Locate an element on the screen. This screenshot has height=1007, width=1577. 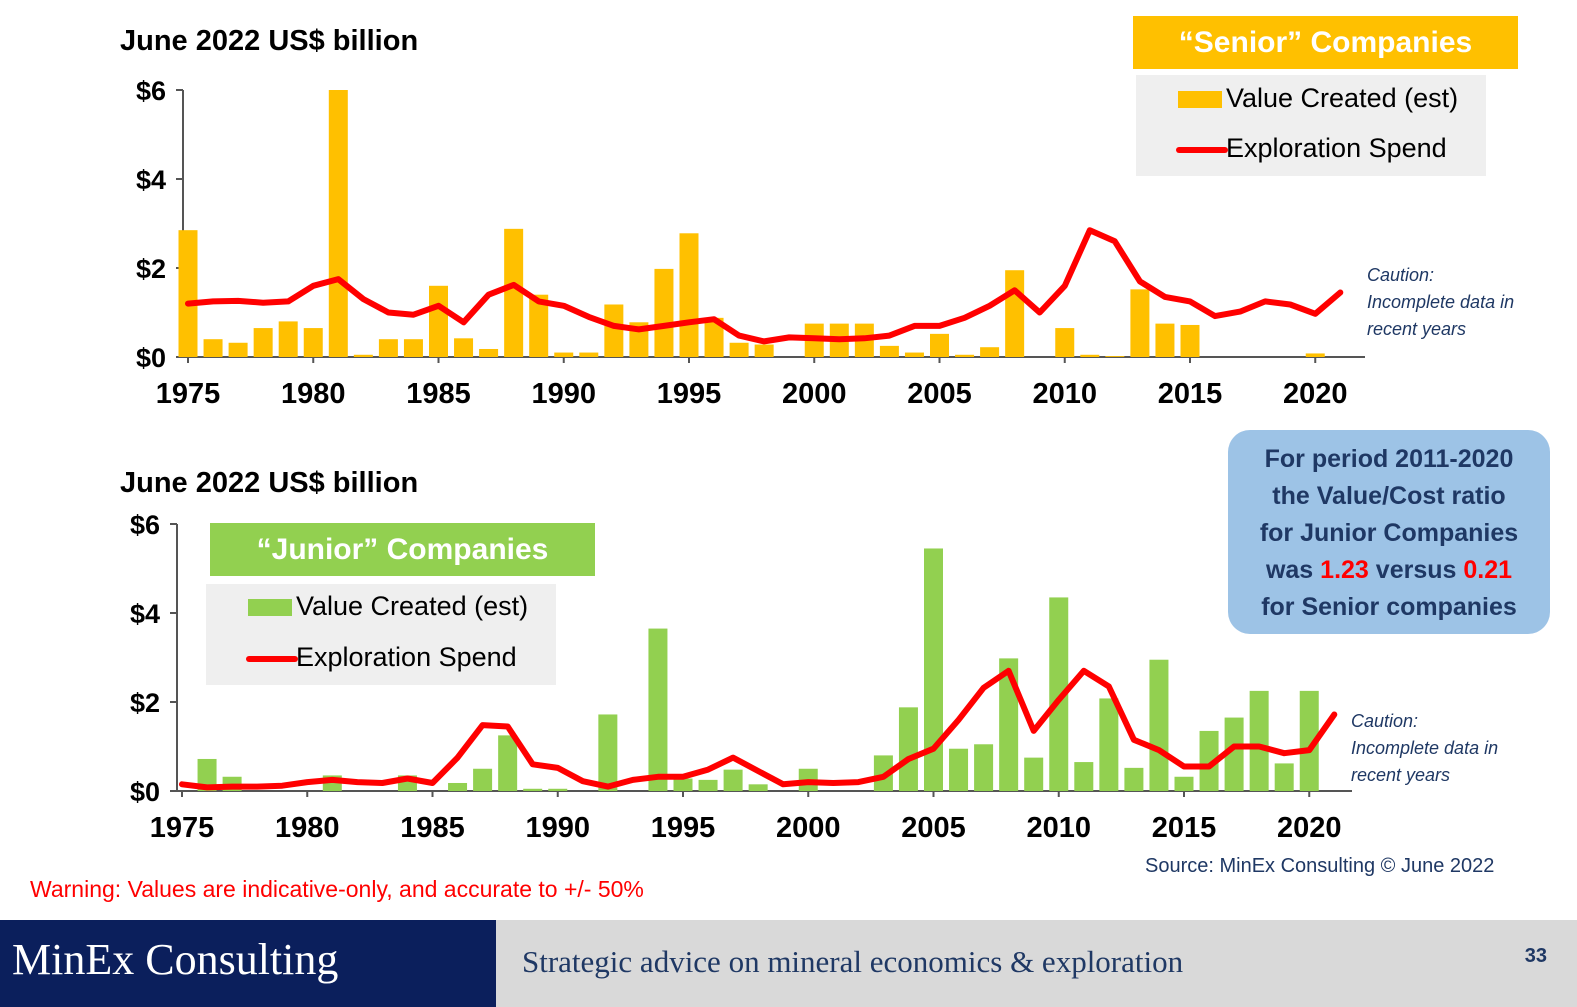
junior-x-tick-label: 2020 is located at coordinates (1309, 828).